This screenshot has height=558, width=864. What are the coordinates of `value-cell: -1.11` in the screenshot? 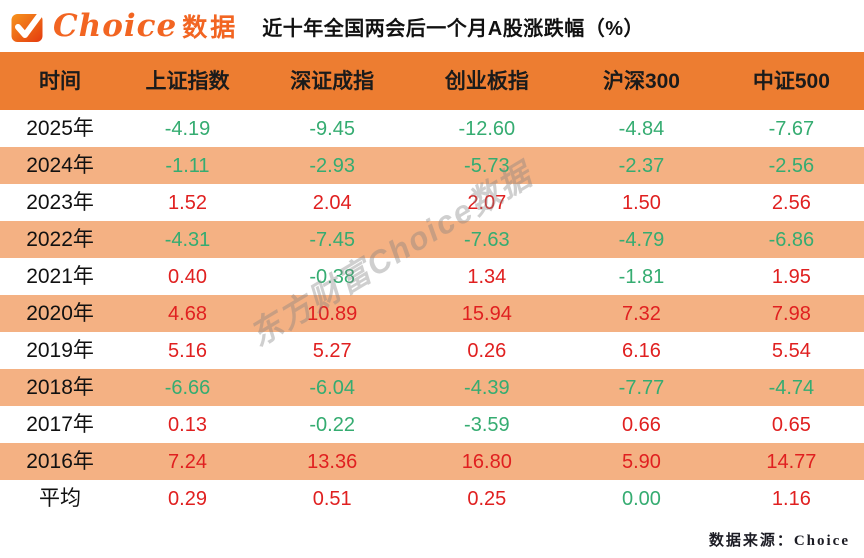 It's located at (187, 165).